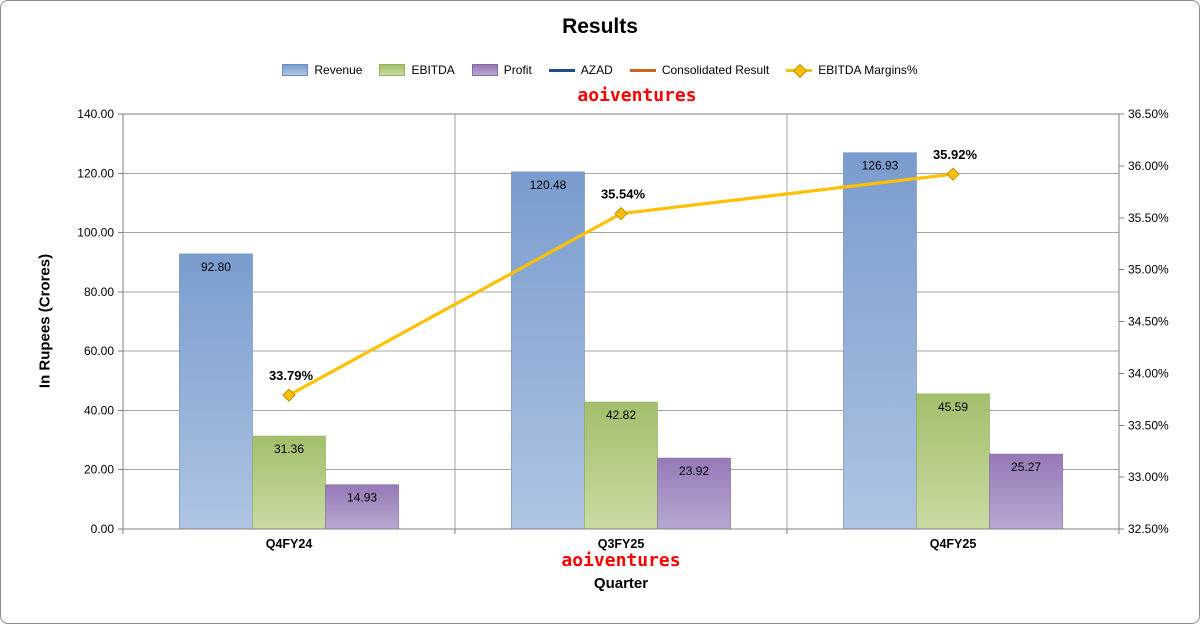 This screenshot has width=1200, height=624. What do you see at coordinates (103, 529) in the screenshot?
I see `left-tick-label: 0.00` at bounding box center [103, 529].